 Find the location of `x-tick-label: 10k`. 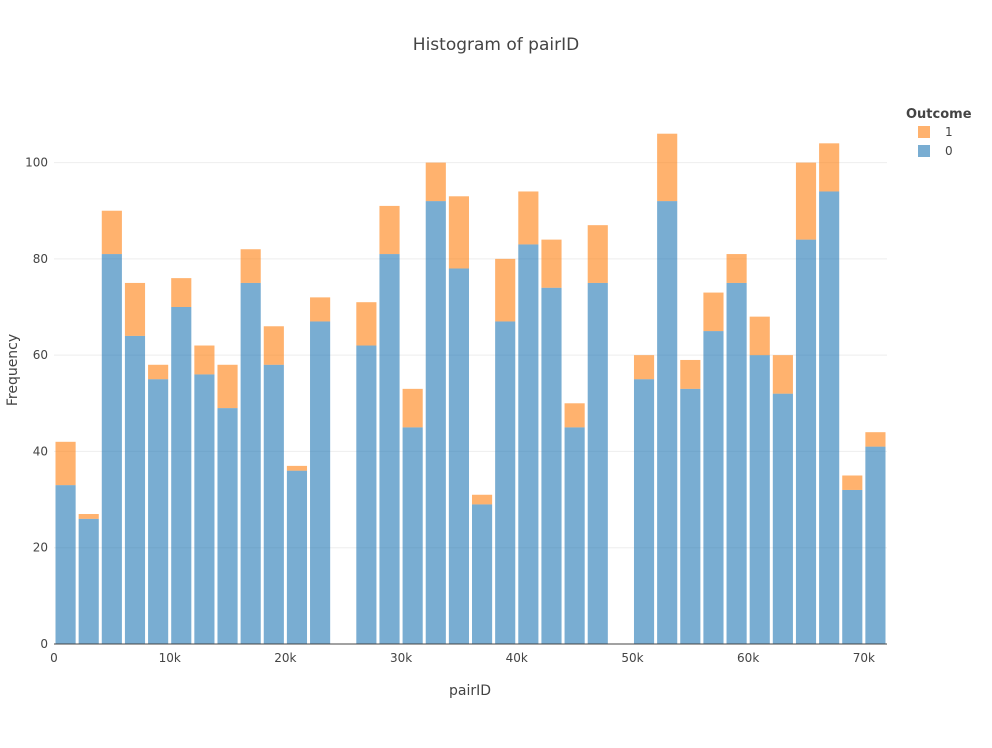

x-tick-label: 10k is located at coordinates (170, 658).